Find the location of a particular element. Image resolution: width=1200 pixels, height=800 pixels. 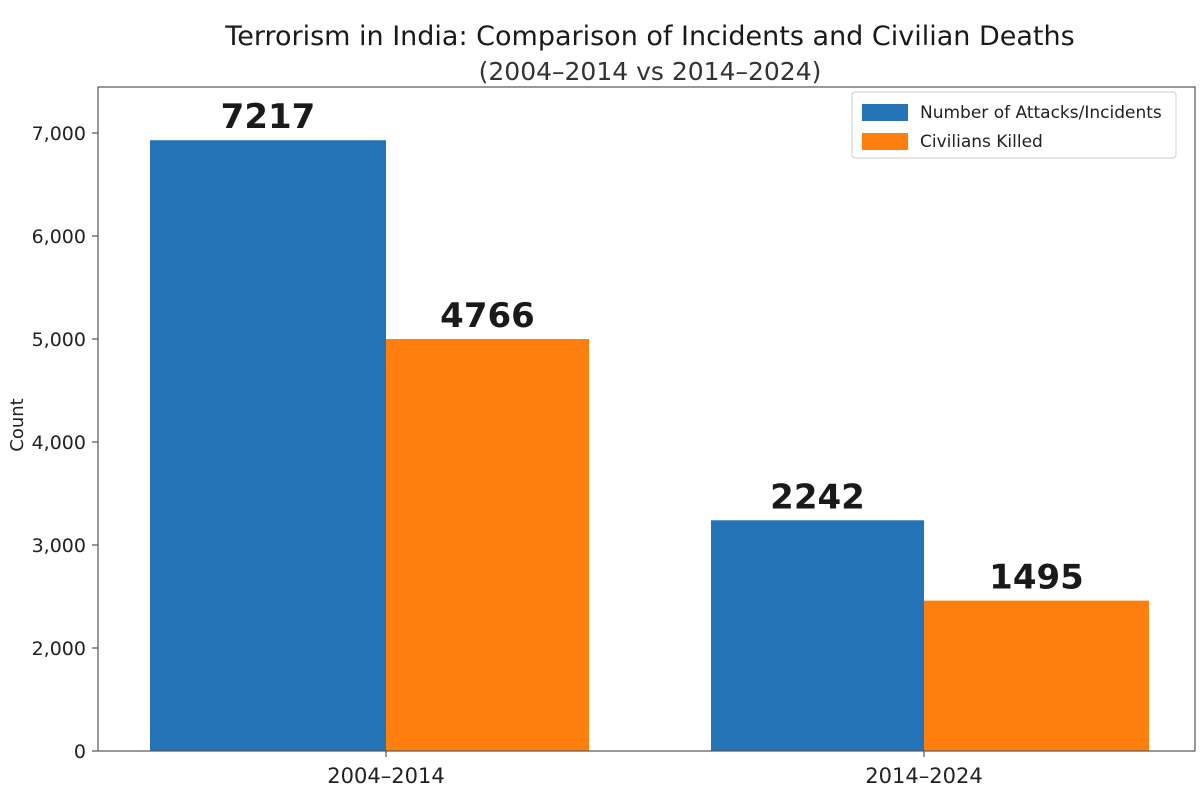

y-tick-label: 3,000 is located at coordinates (59, 546).